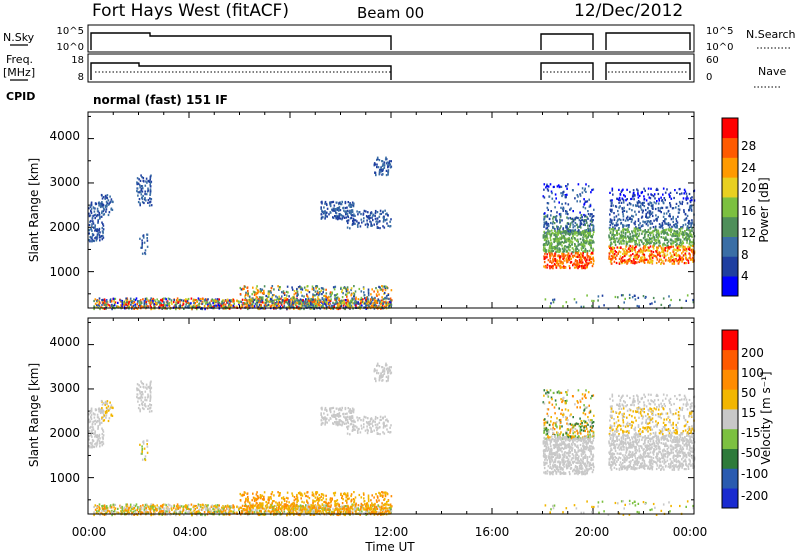 The image size is (800, 554). Describe the element at coordinates (64, 182) in the screenshot. I see `power-ytick-3000: 3000` at that location.